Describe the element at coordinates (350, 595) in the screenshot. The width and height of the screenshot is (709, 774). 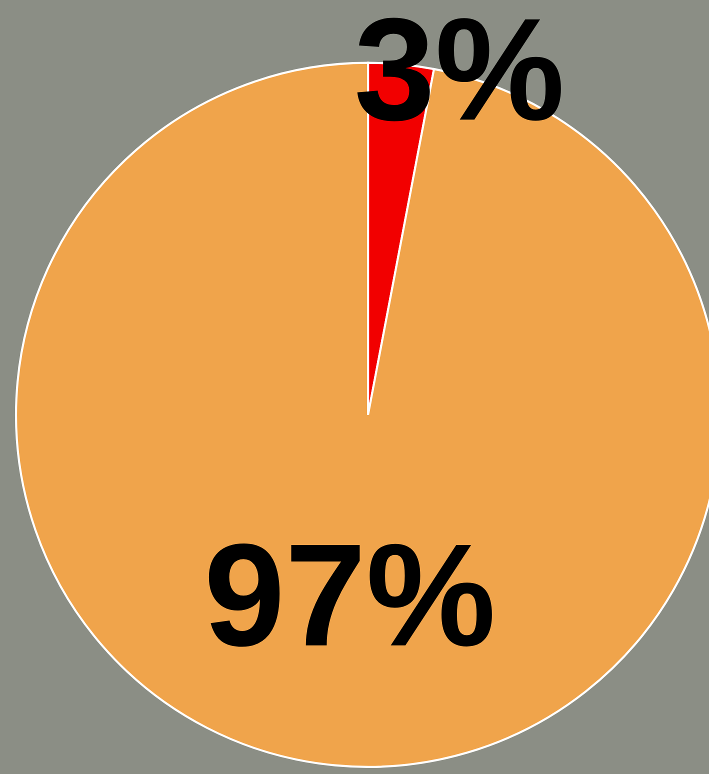
I see `data-label: 97%` at that location.